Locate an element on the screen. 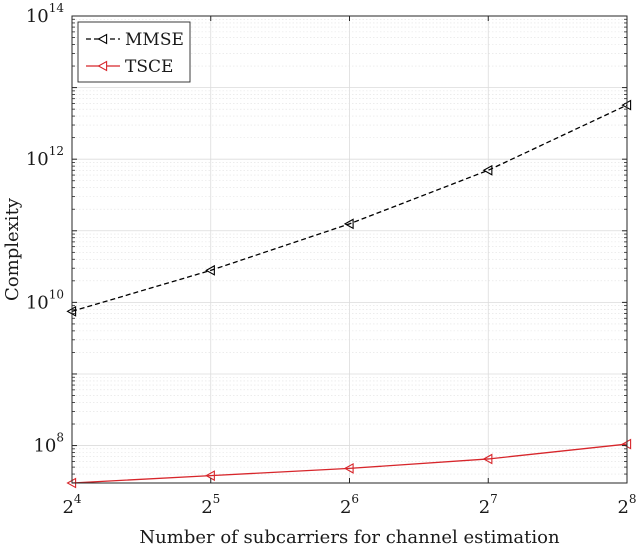 Image resolution: width=636 pixels, height=546 pixels. x-tick-label: 27 is located at coordinates (488, 505).